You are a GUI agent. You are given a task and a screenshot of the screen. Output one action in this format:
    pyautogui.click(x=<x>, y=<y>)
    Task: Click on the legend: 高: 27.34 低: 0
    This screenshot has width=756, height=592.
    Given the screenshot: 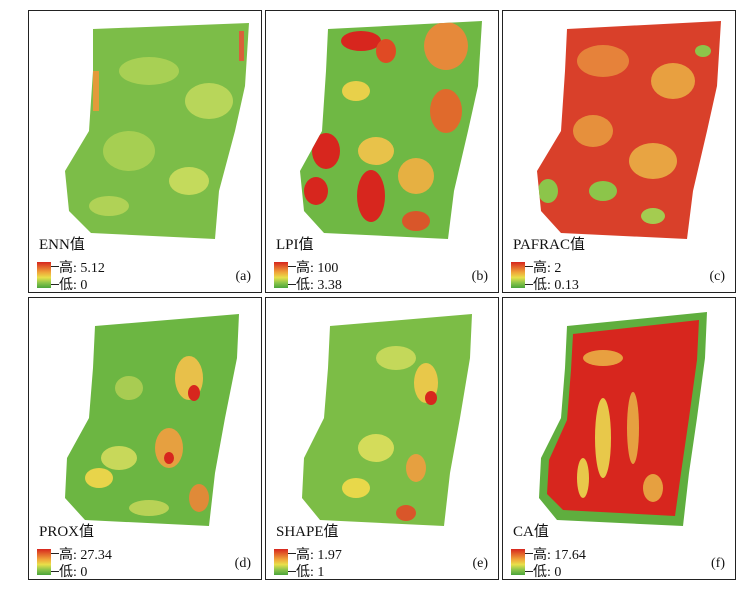 What is the action you would take?
    pyautogui.click(x=97, y=563)
    